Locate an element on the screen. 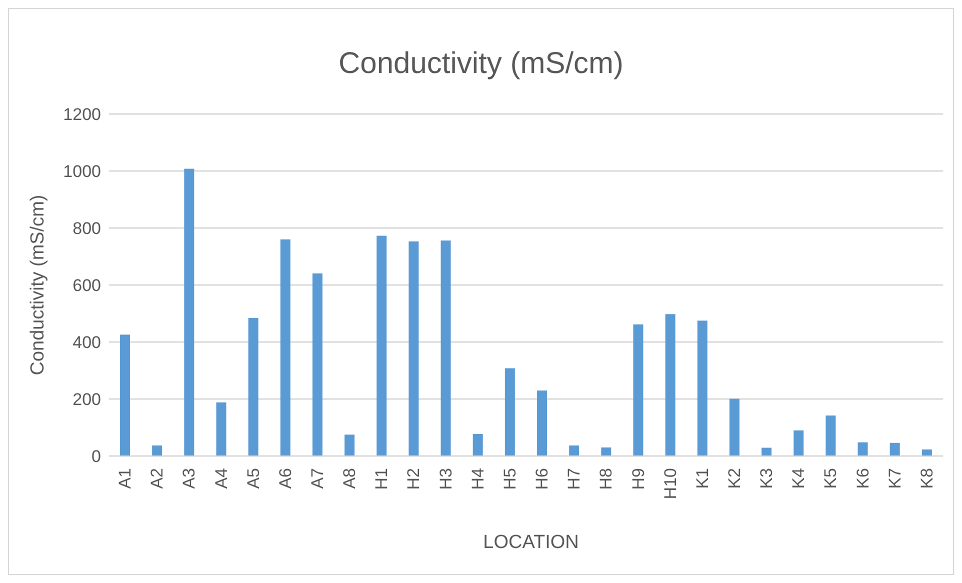 The height and width of the screenshot is (583, 962). x-tick-label: K1 is located at coordinates (702, 478).